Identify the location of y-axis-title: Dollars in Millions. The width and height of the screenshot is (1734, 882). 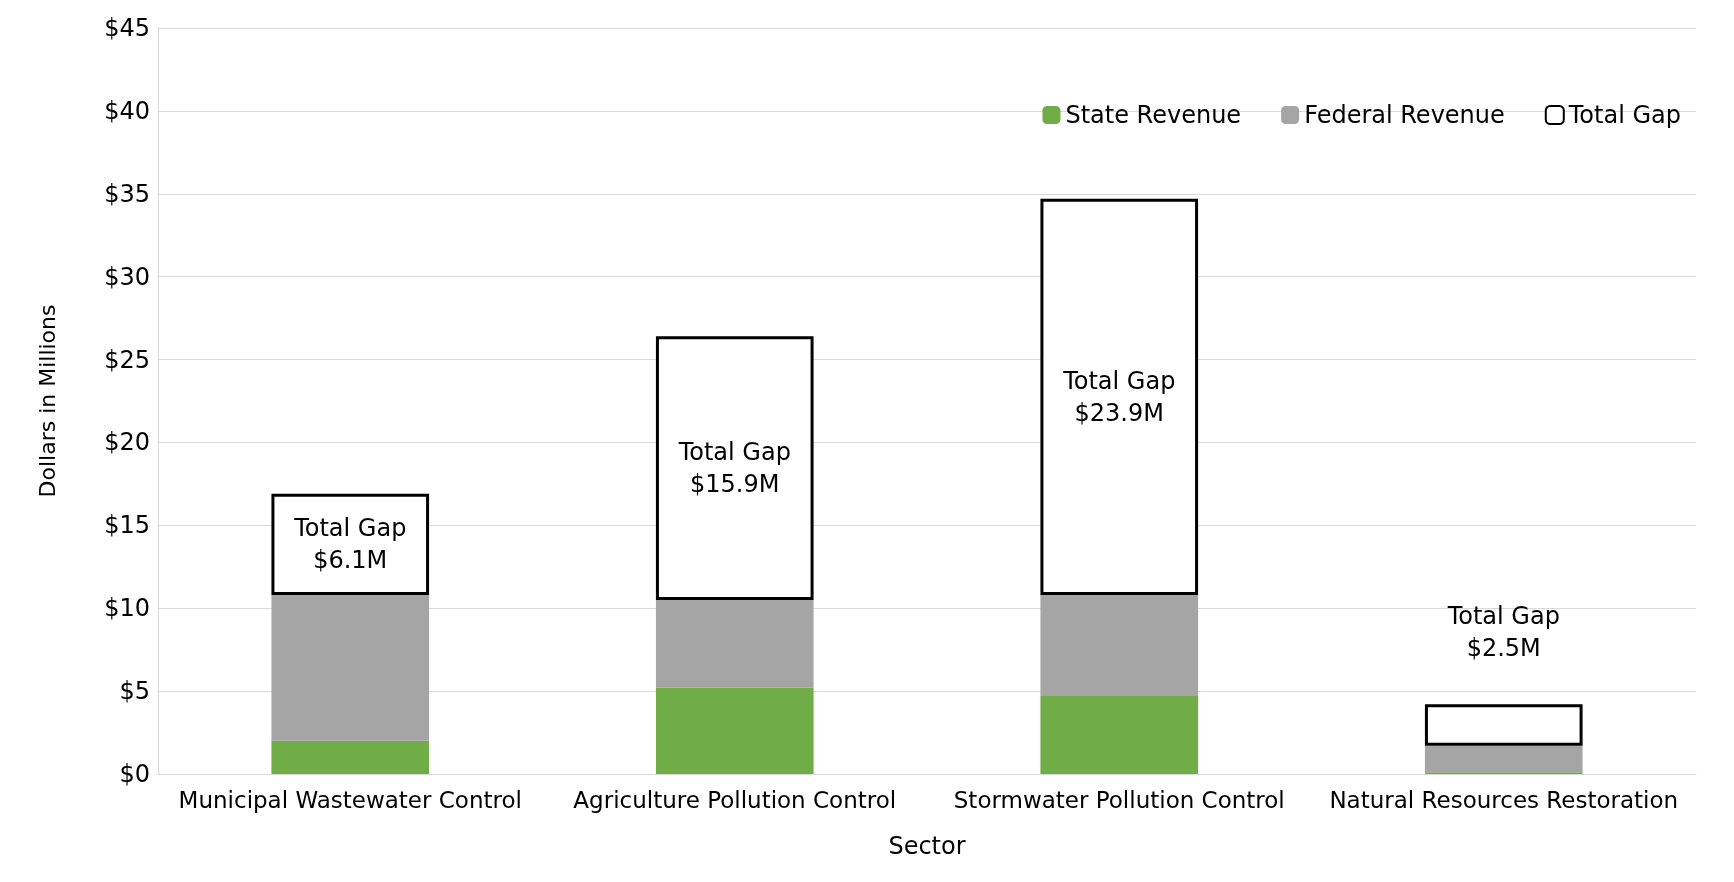
(47, 401).